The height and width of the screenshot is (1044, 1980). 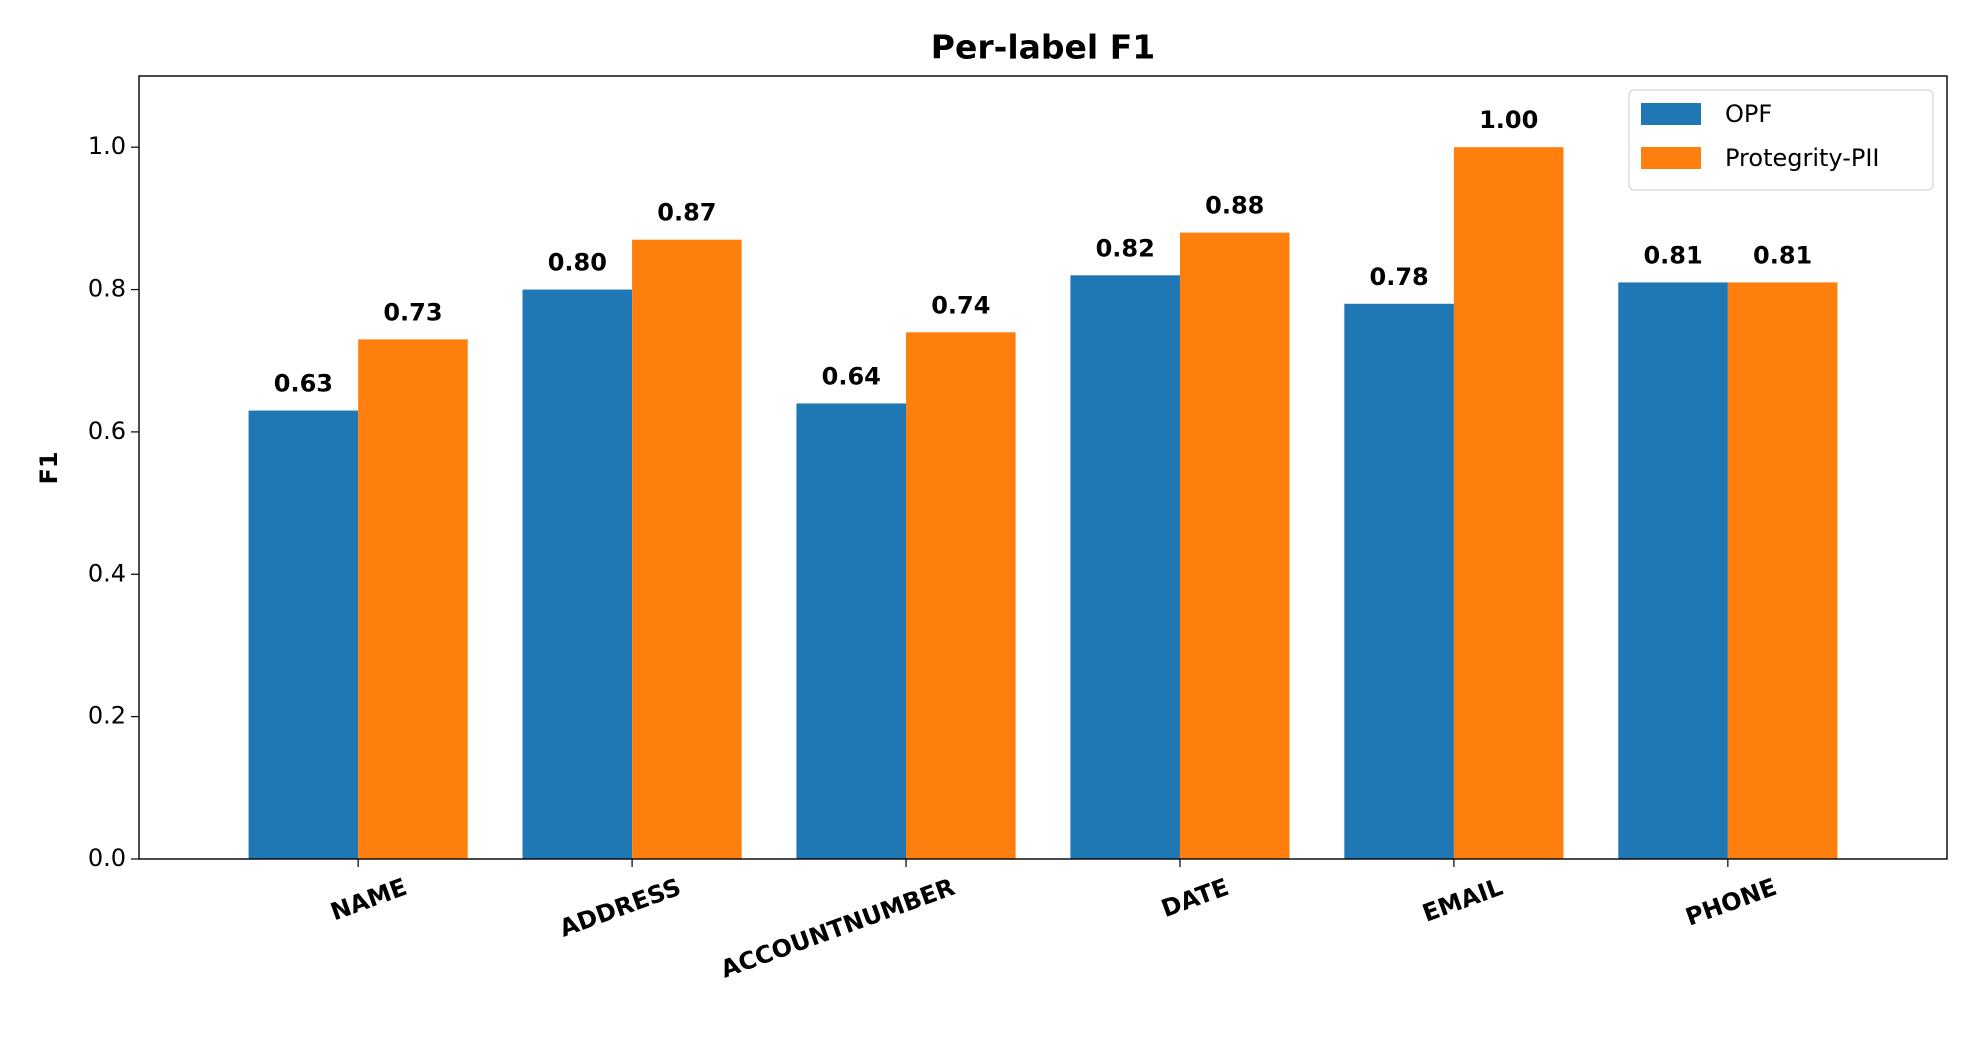 What do you see at coordinates (1731, 902) in the screenshot?
I see `x-tick-label: PHONE` at bounding box center [1731, 902].